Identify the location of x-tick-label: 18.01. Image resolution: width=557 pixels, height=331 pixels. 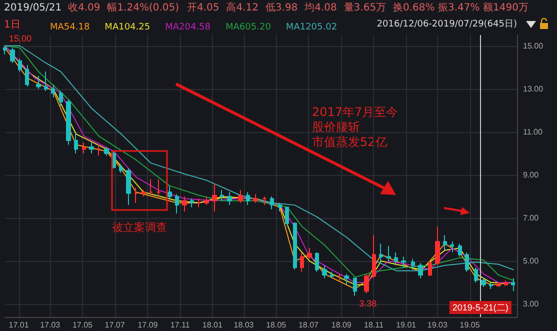
(213, 325).